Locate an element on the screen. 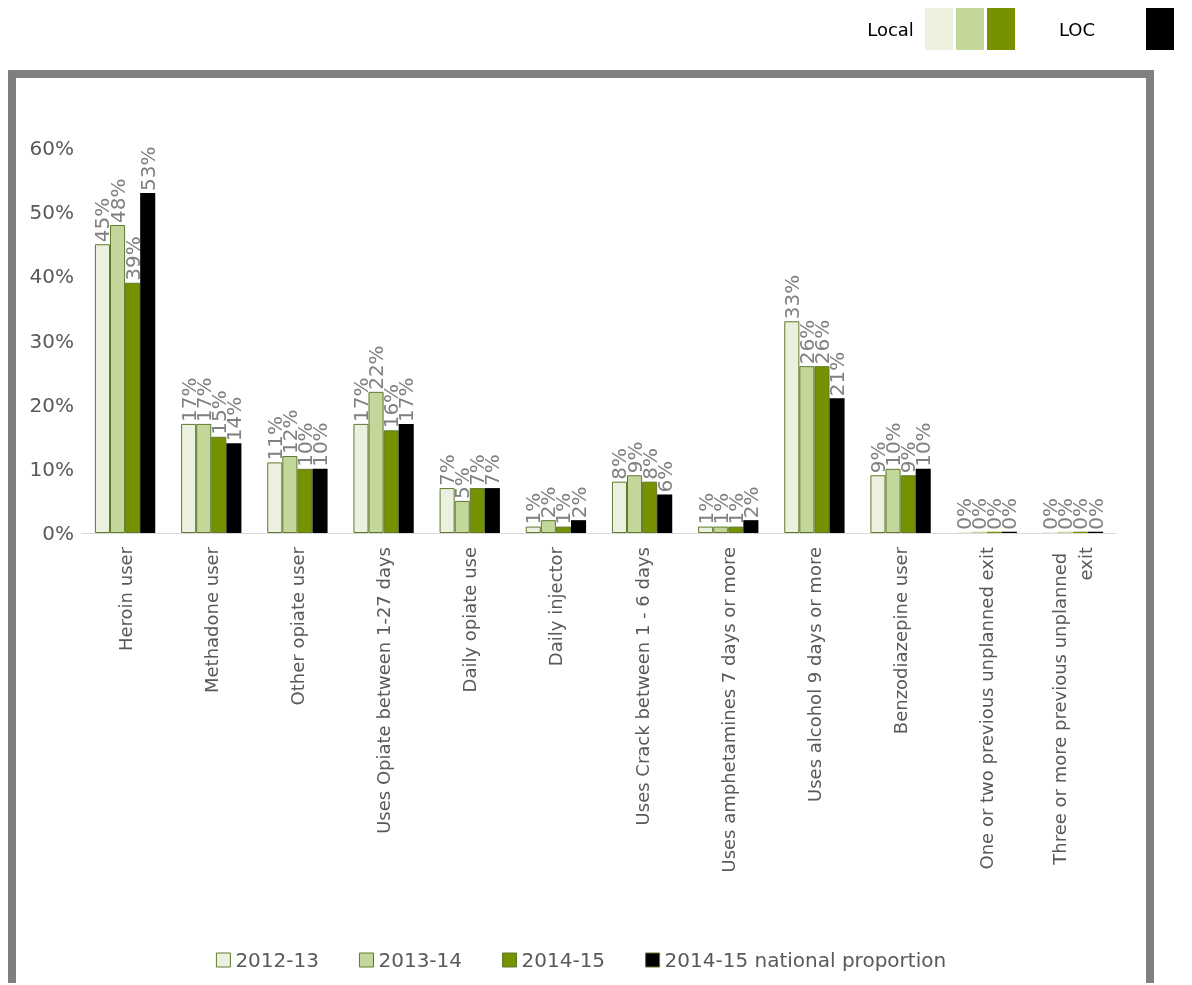 The height and width of the screenshot is (985, 1192). x-tick-label: Other opiate user is located at coordinates (297, 626).